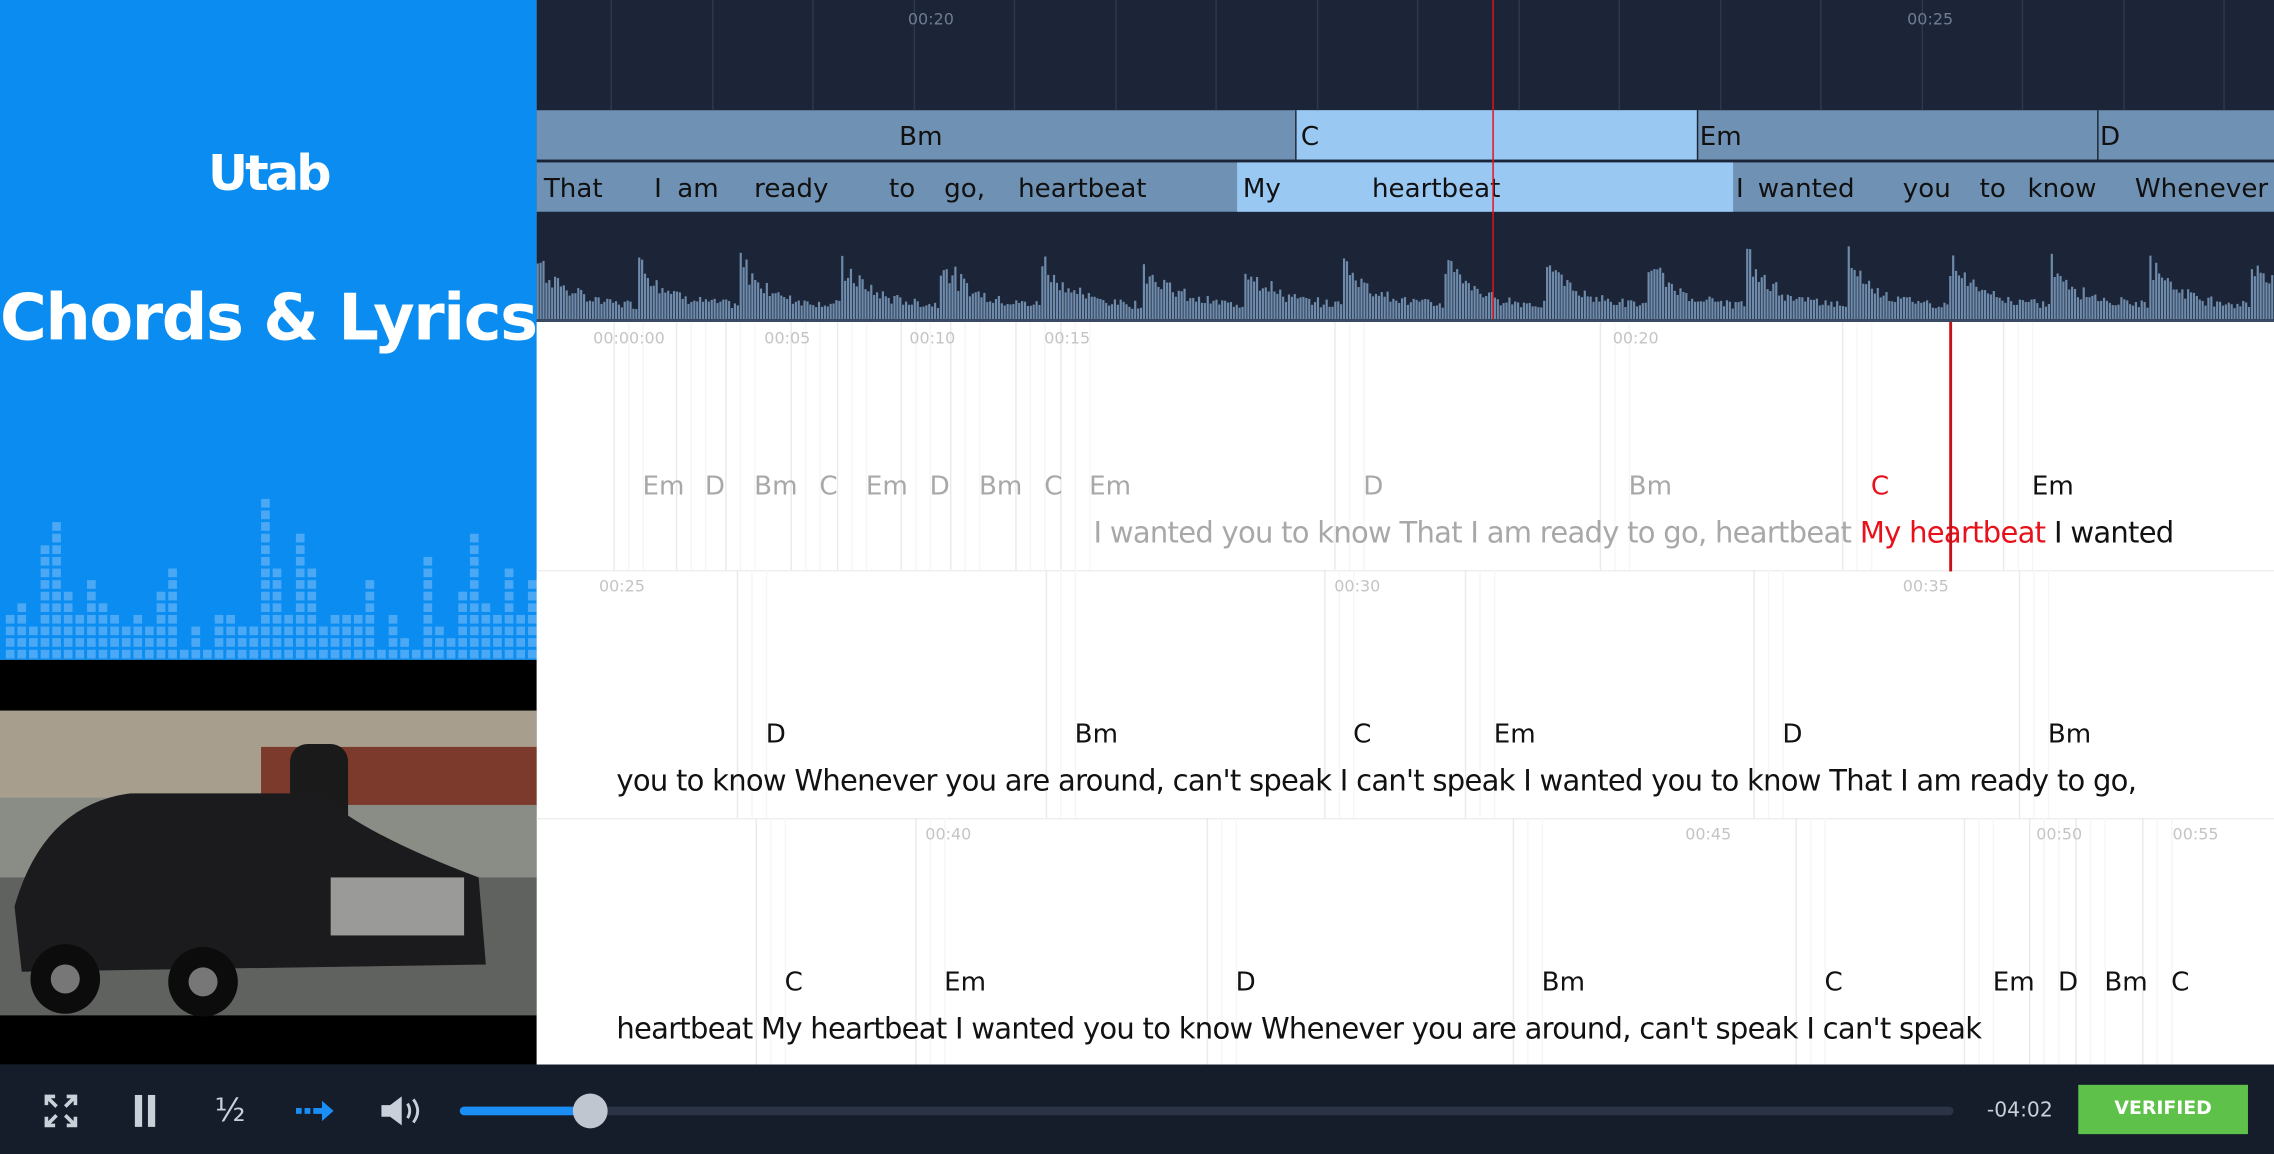 The image size is (2274, 1154). I want to click on volume-button, so click(400, 1111).